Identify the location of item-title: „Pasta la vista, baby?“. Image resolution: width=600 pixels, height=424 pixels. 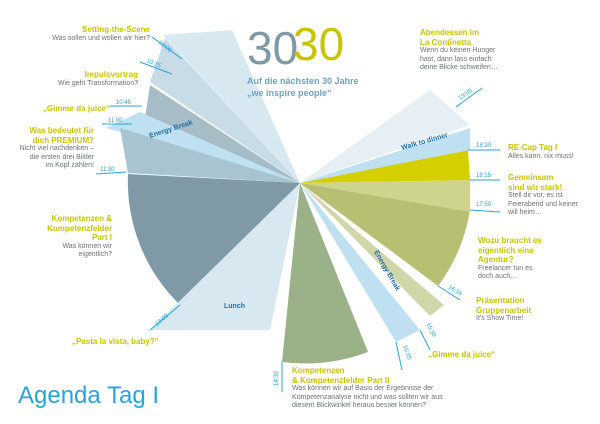
(115, 341).